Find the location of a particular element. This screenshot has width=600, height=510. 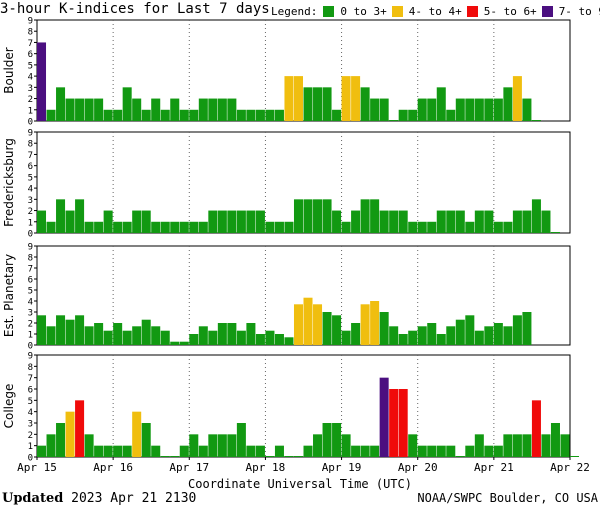

panel-title: College is located at coordinates (9, 406).